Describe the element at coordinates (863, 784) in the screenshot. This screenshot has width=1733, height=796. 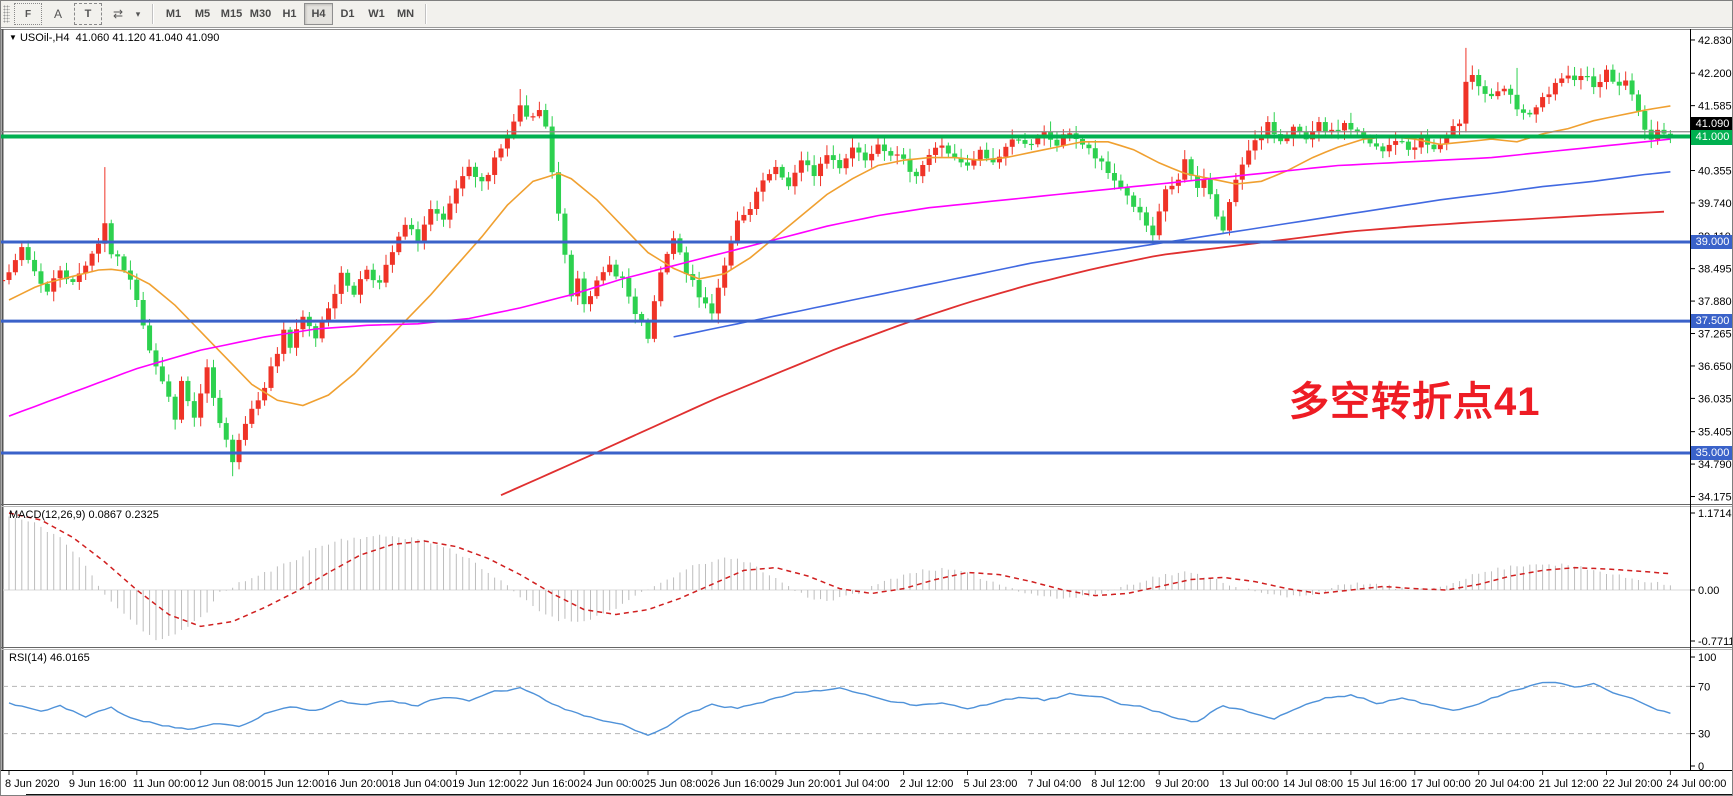
I see `time-tick-label: 1 Jul 04:00` at that location.